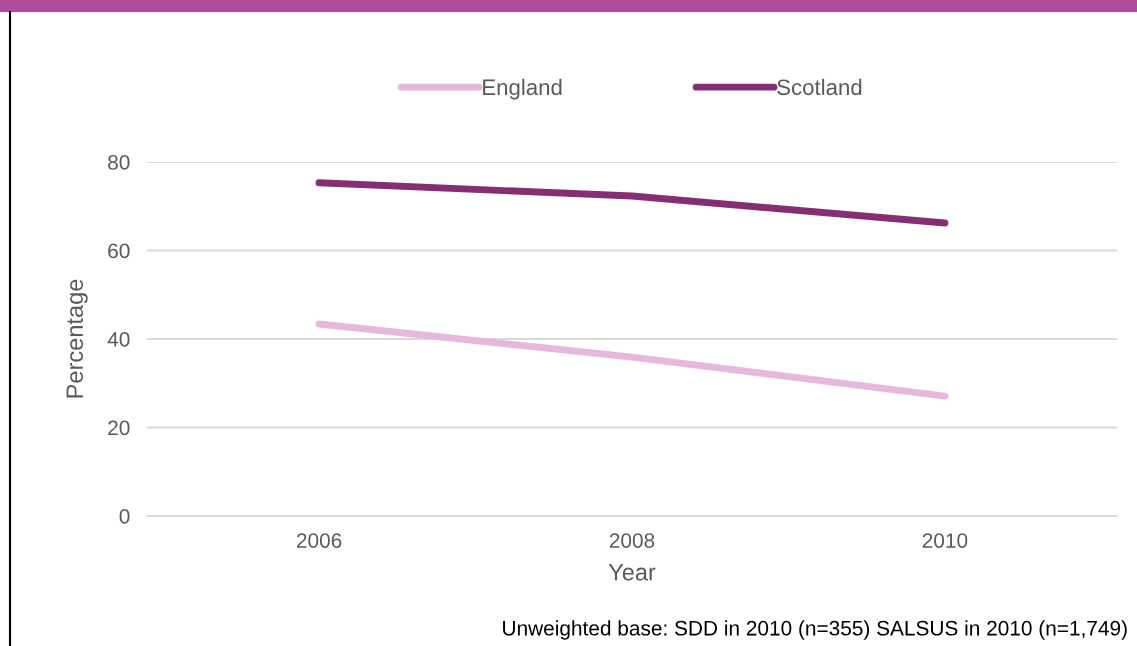 The image size is (1137, 646). What do you see at coordinates (119, 162) in the screenshot?
I see `y-tick-label: 80` at bounding box center [119, 162].